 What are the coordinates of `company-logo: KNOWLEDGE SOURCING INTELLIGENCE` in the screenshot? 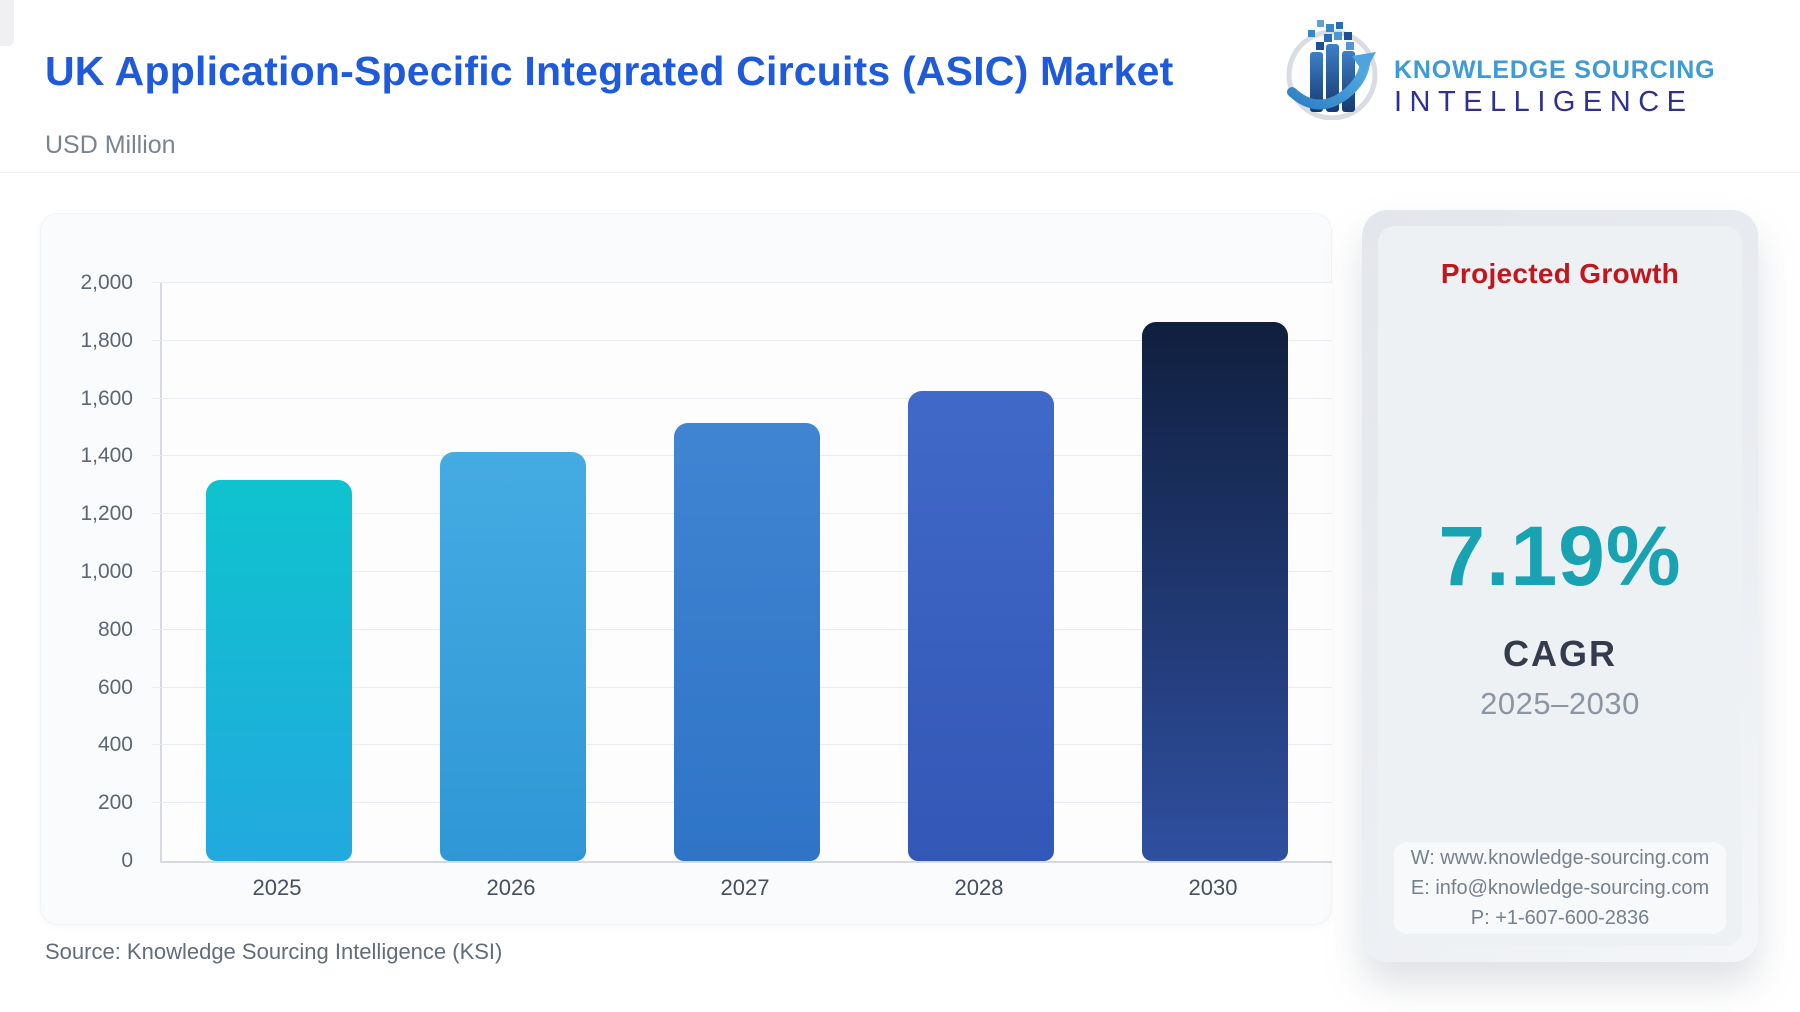 It's located at (1520, 68).